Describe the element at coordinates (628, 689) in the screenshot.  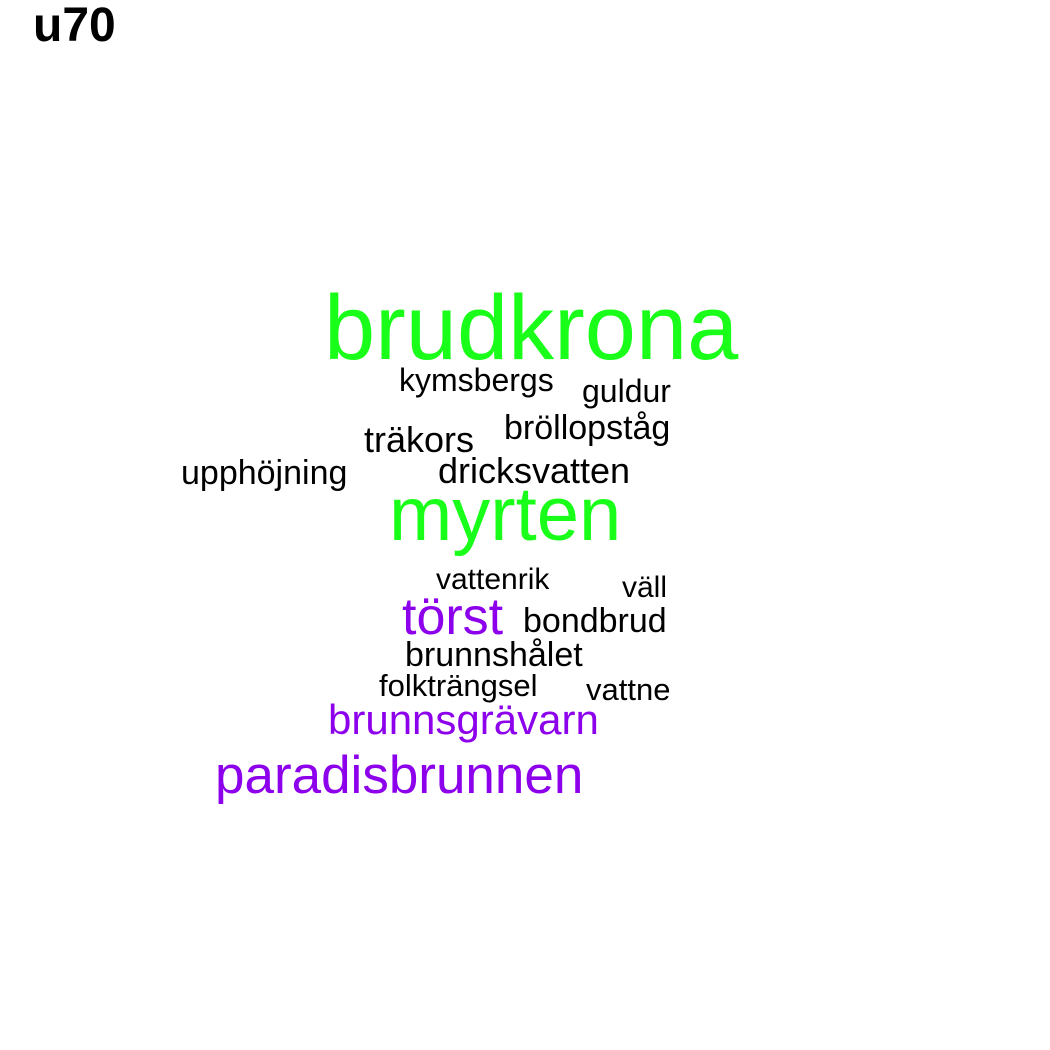
I see `word-vattne: vattne` at that location.